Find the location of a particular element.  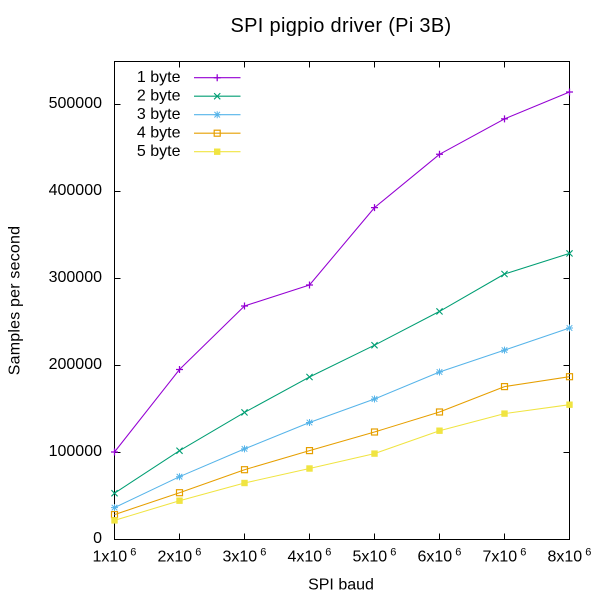

svg-text: Samples per second is located at coordinates (15, 300).